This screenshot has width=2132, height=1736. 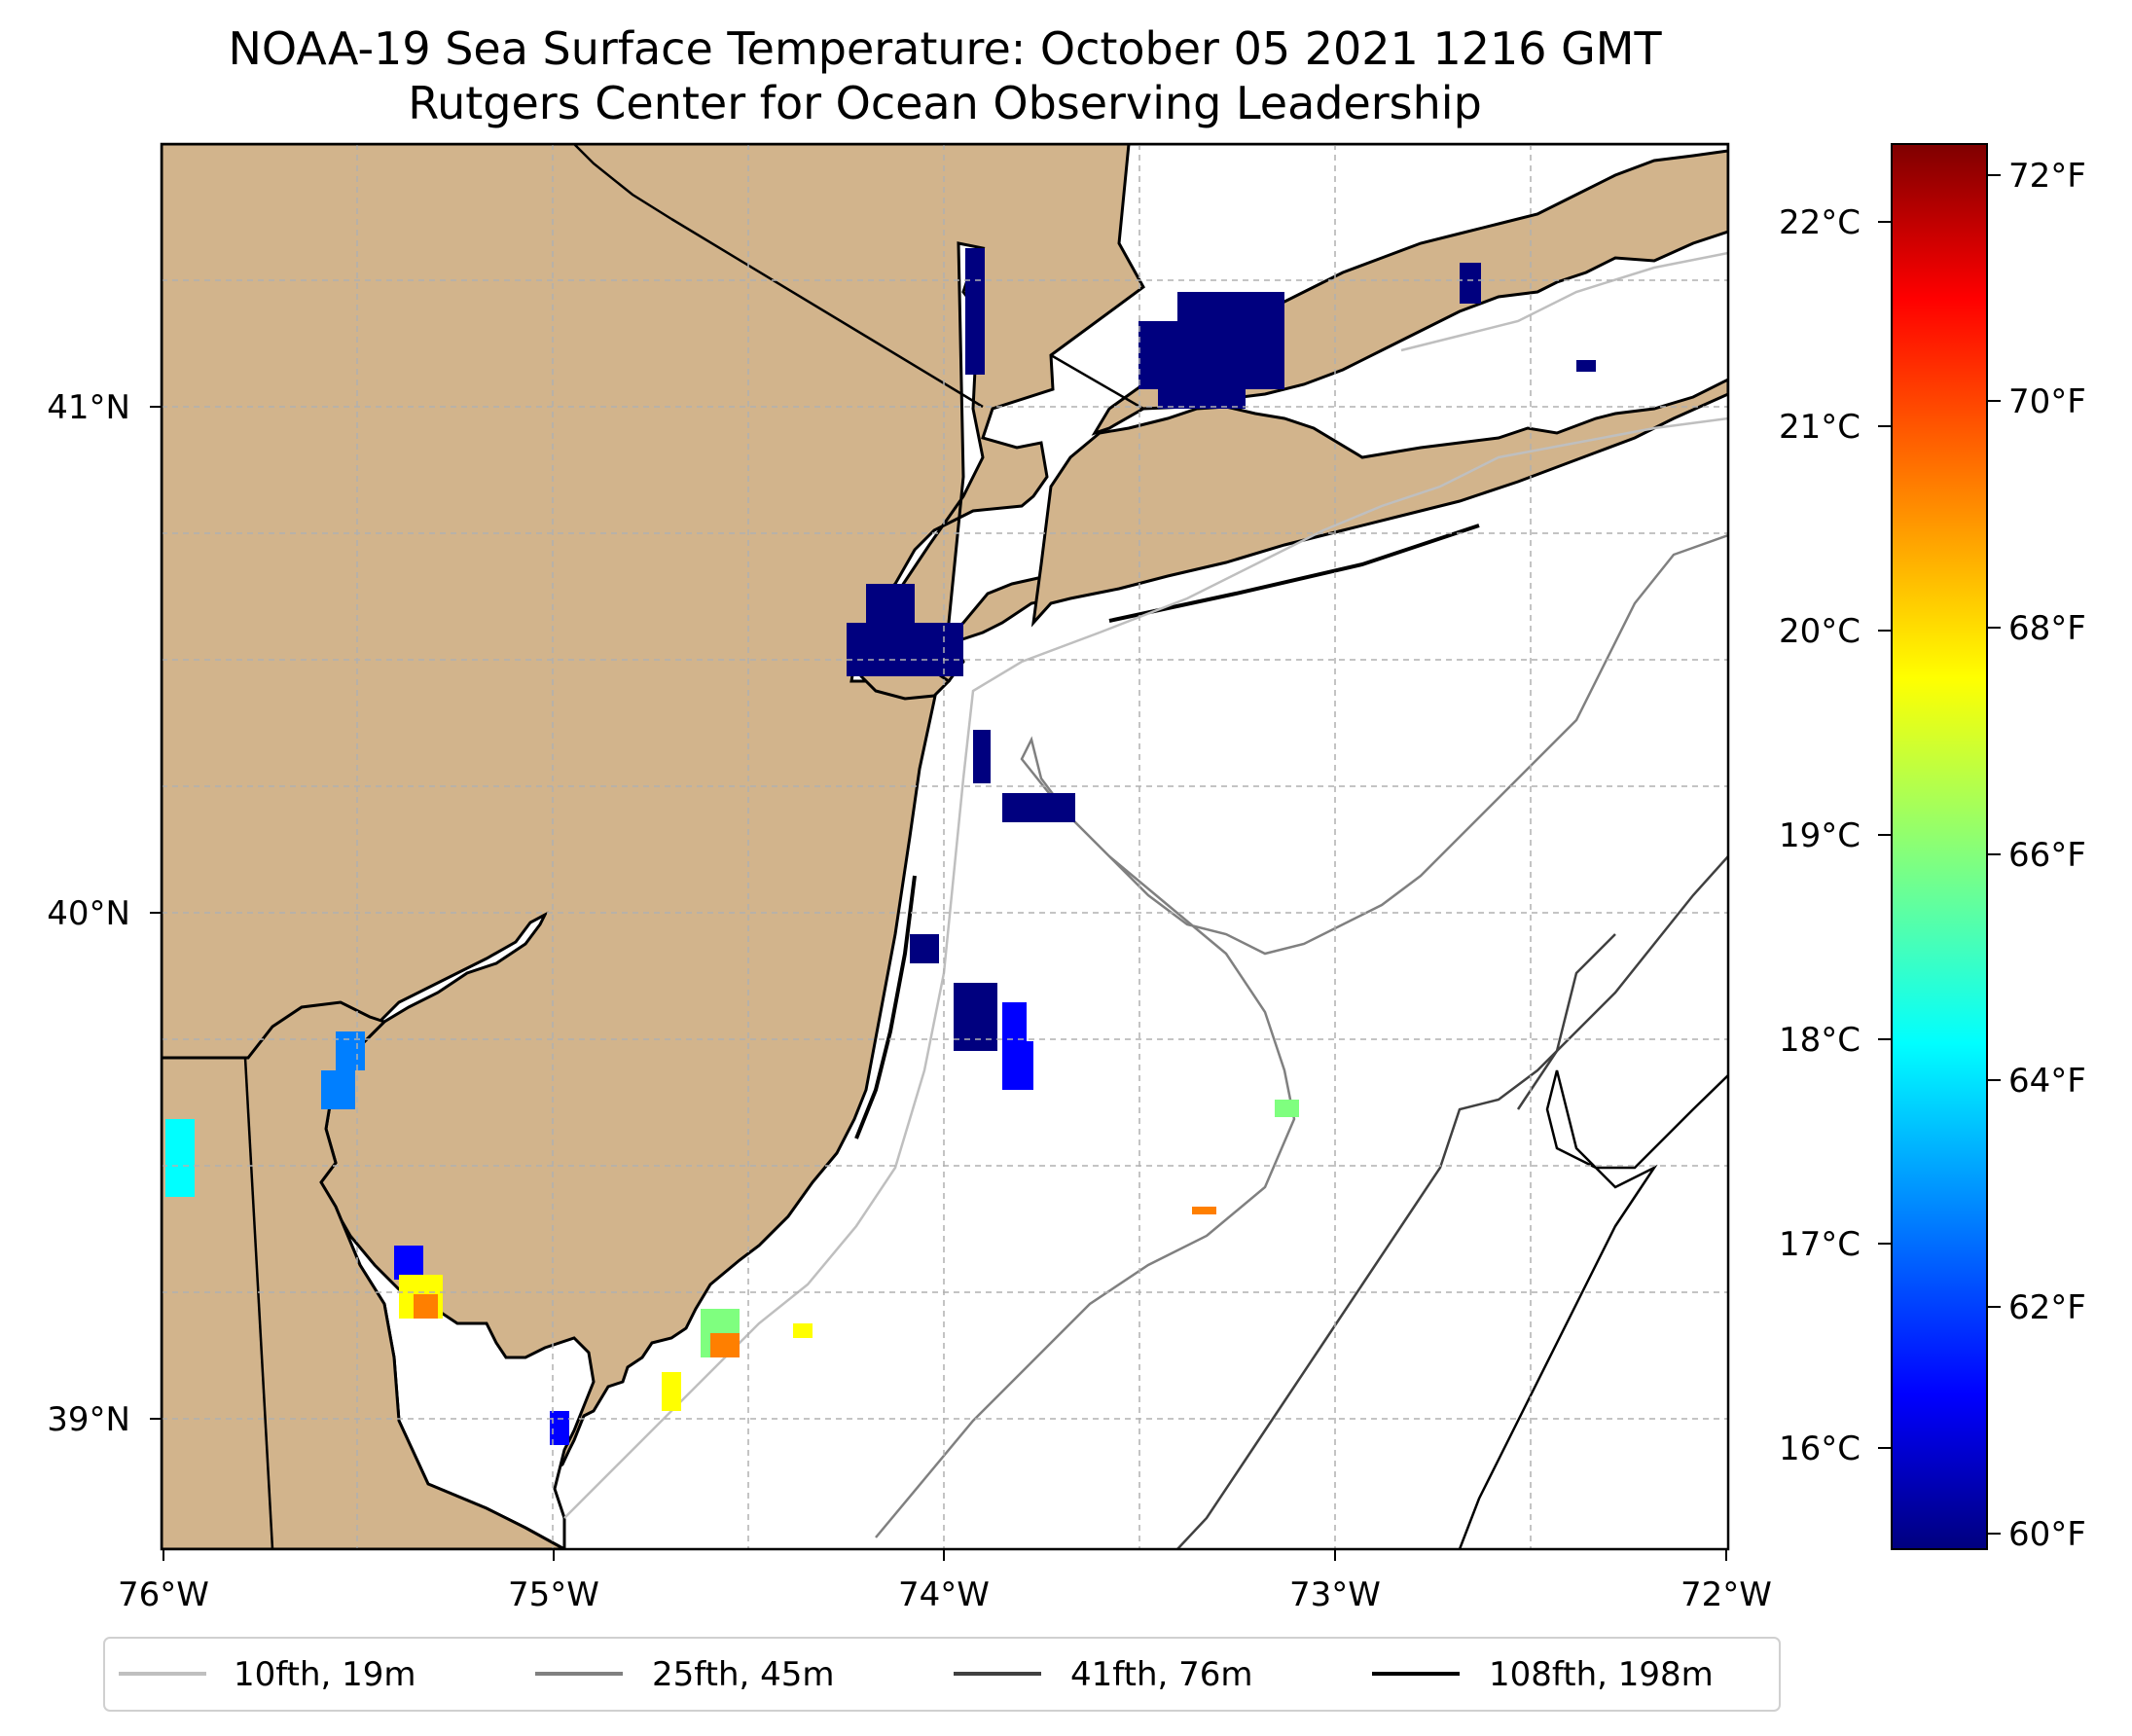 What do you see at coordinates (409, 1263) in the screenshot?
I see `sst-patch-delaware-bay` at bounding box center [409, 1263].